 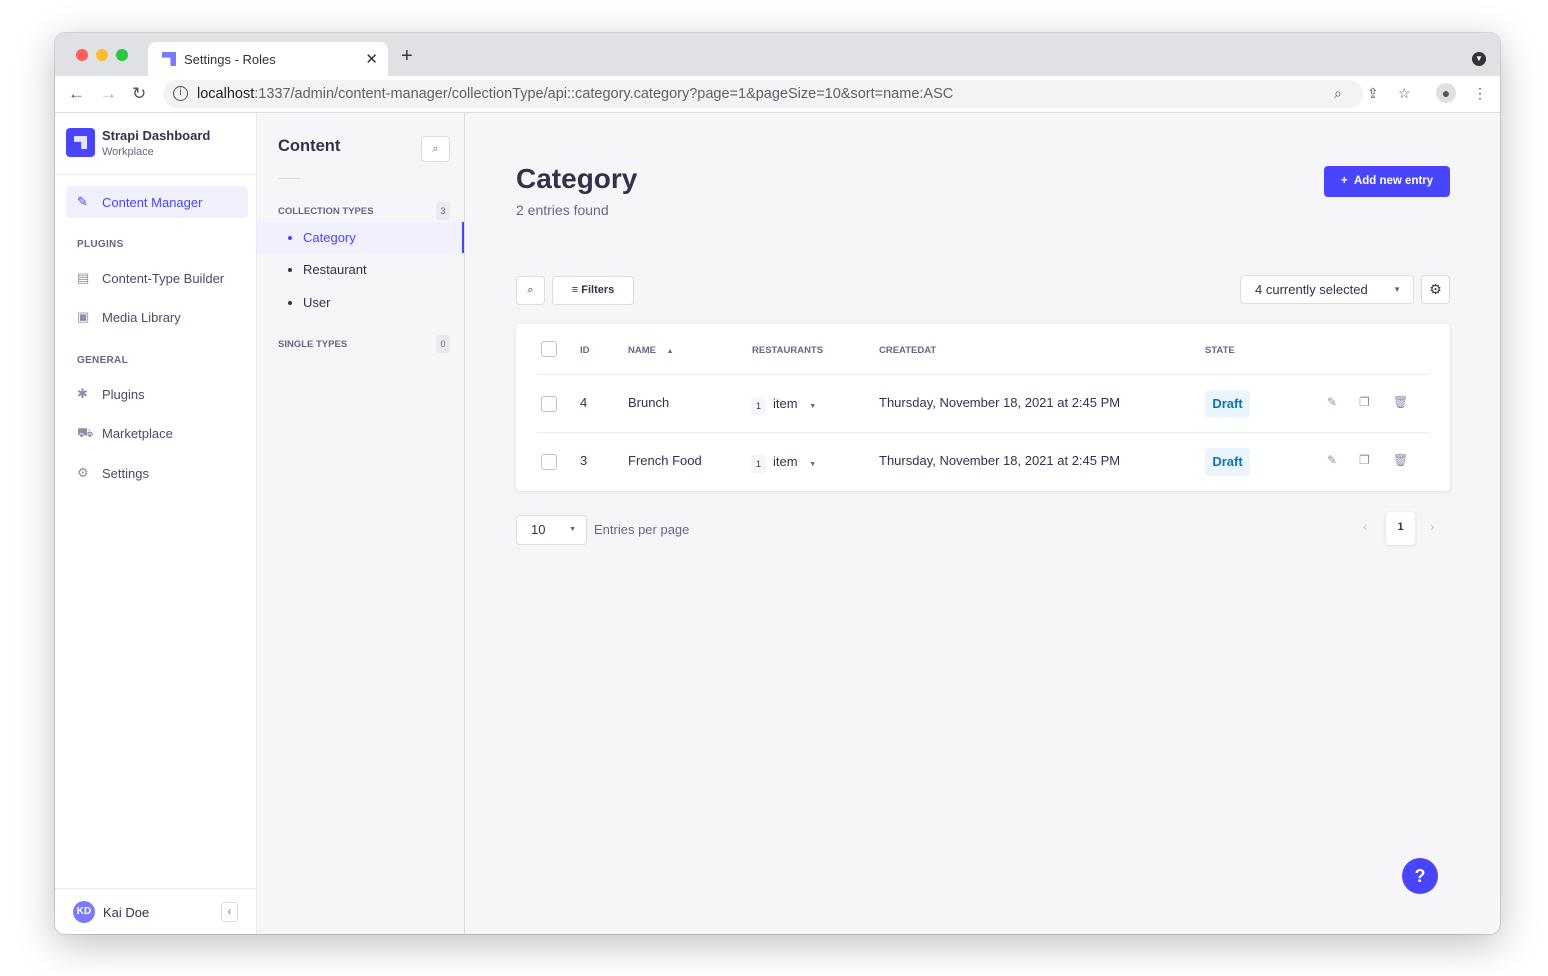 I want to click on sidebar-item-label: Media Library, so click(x=141, y=317).